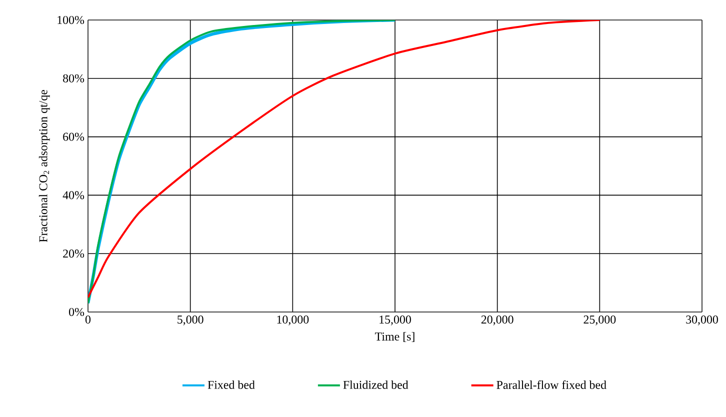 The width and height of the screenshot is (726, 417). What do you see at coordinates (394, 337) in the screenshot?
I see `x-axis-title: Time [s]` at bounding box center [394, 337].